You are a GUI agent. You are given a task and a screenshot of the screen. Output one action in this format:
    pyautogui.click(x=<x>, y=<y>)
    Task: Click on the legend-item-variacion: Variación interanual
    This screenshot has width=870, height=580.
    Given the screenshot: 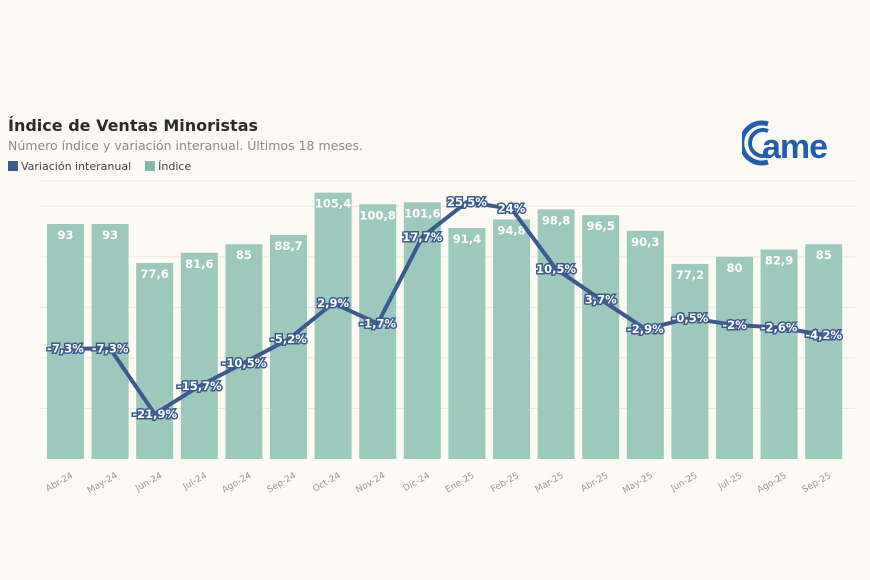 What is the action you would take?
    pyautogui.click(x=69, y=166)
    